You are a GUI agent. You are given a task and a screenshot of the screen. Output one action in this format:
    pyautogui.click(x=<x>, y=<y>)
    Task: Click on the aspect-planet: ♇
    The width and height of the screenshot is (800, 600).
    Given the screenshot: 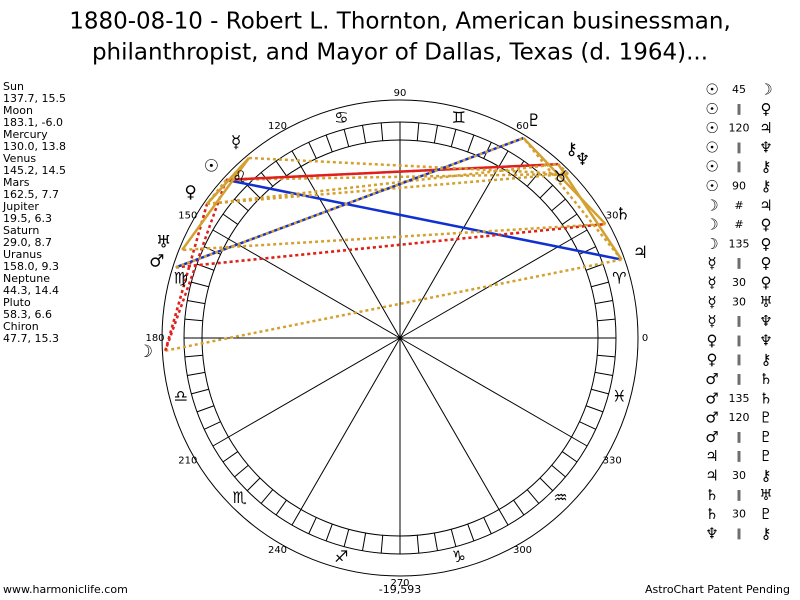 What is the action you would take?
    pyautogui.click(x=765, y=418)
    